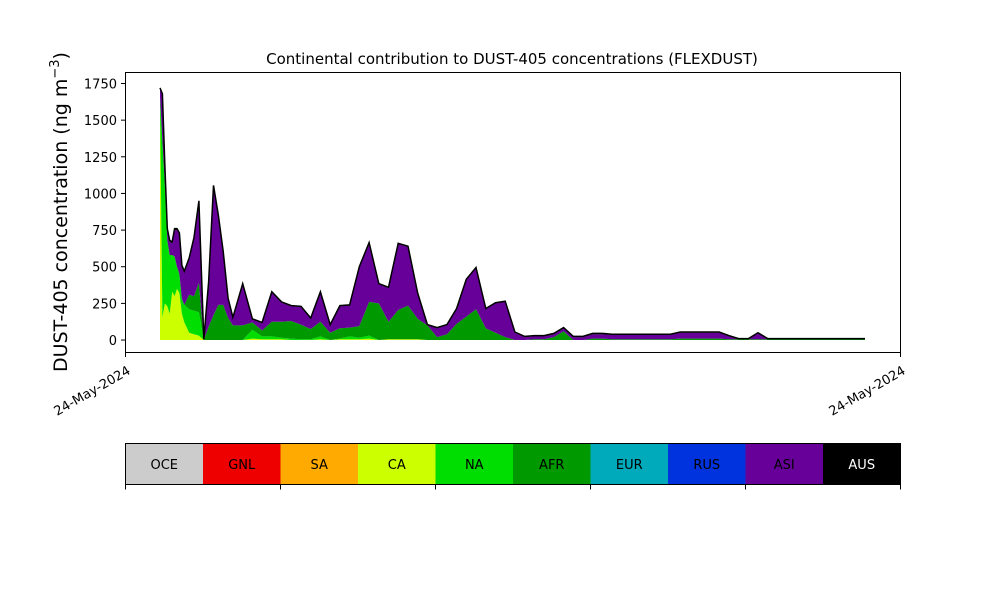  Describe the element at coordinates (61, 225) in the screenshot. I see `y-axis-label-text: DUST-405 concentration (ng m` at that location.